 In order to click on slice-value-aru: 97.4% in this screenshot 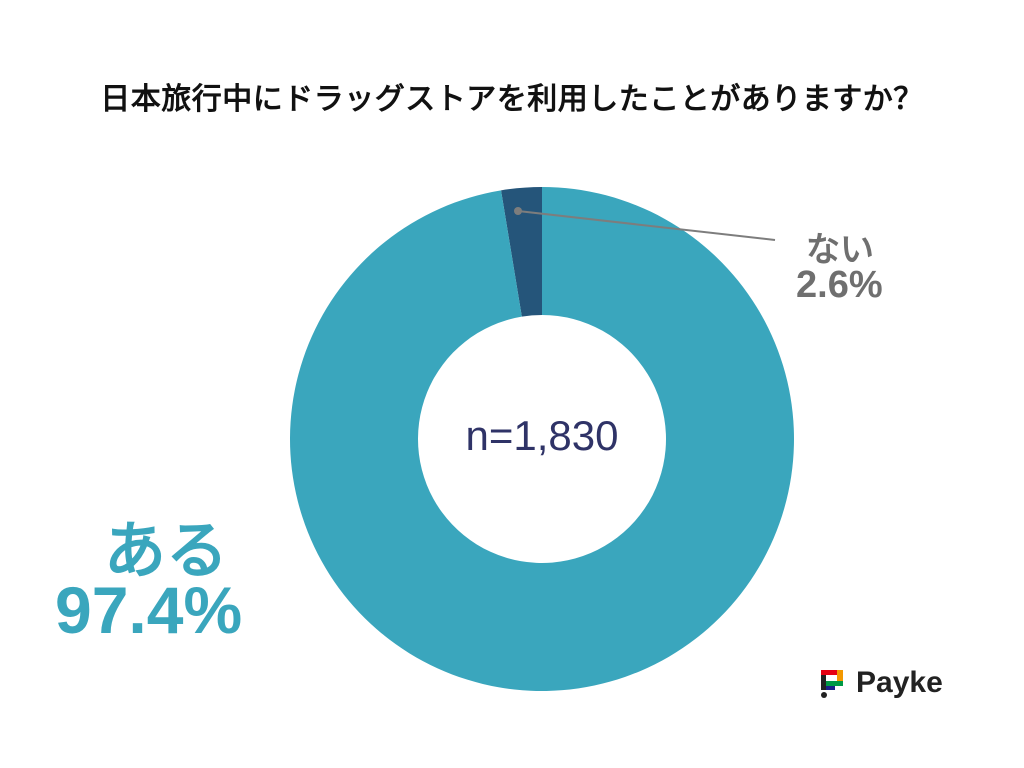, I will do `click(149, 610)`.